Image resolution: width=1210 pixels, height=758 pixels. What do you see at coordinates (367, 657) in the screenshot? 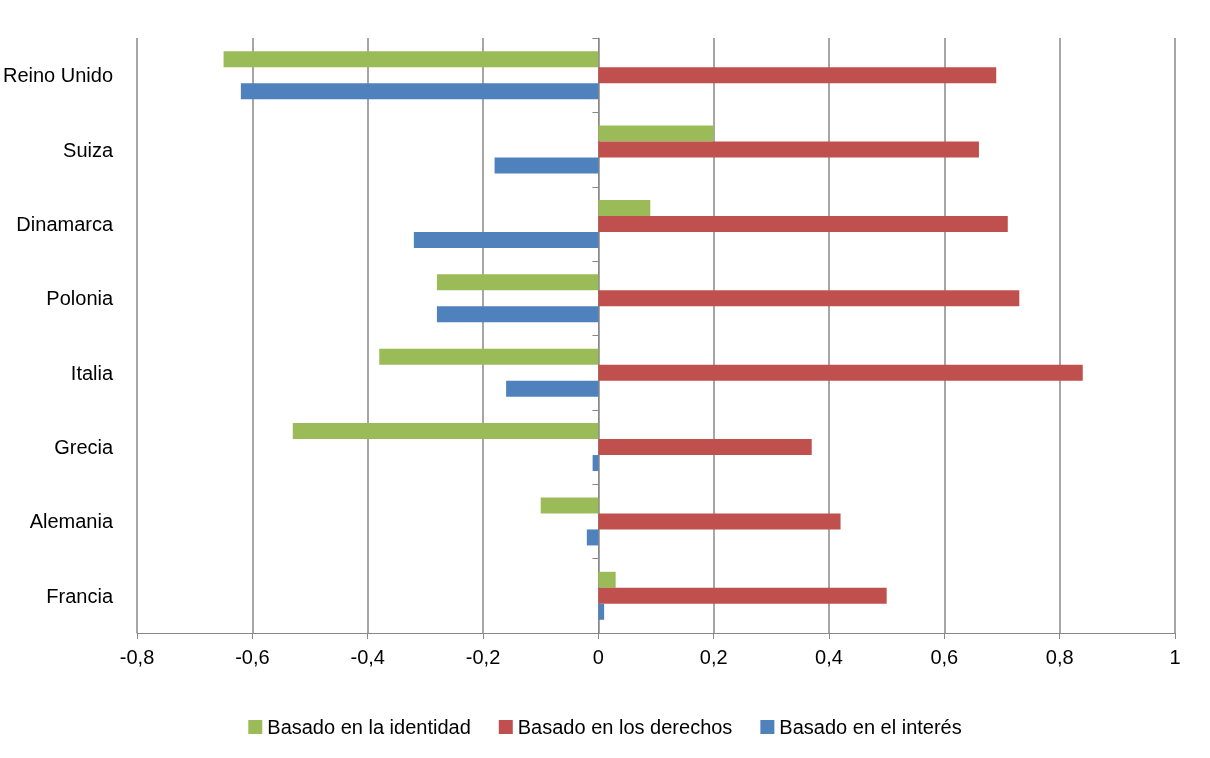
I see `x-tick-label: -0,4` at bounding box center [367, 657].